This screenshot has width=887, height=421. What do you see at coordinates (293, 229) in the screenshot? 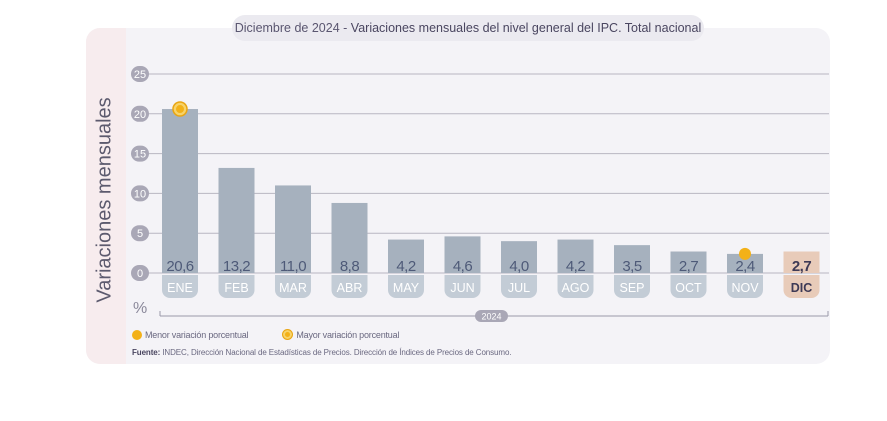
I see `bar-mar` at bounding box center [293, 229].